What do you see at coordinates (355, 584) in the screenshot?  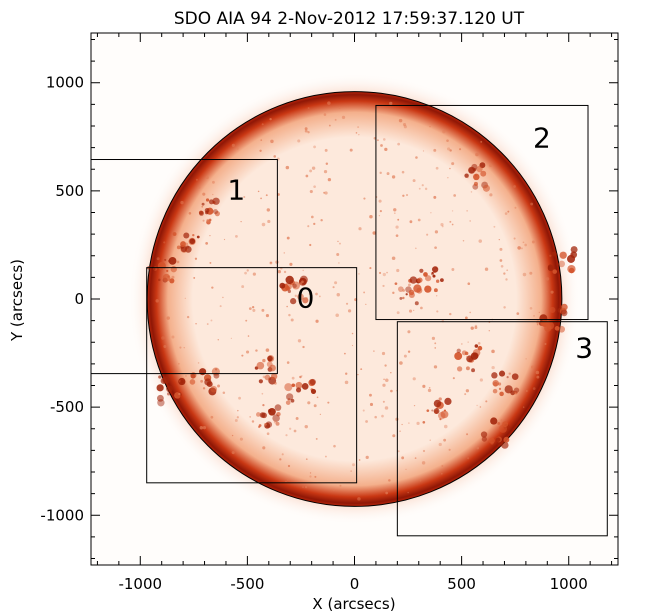 I see `x-tick-label: 0` at bounding box center [355, 584].